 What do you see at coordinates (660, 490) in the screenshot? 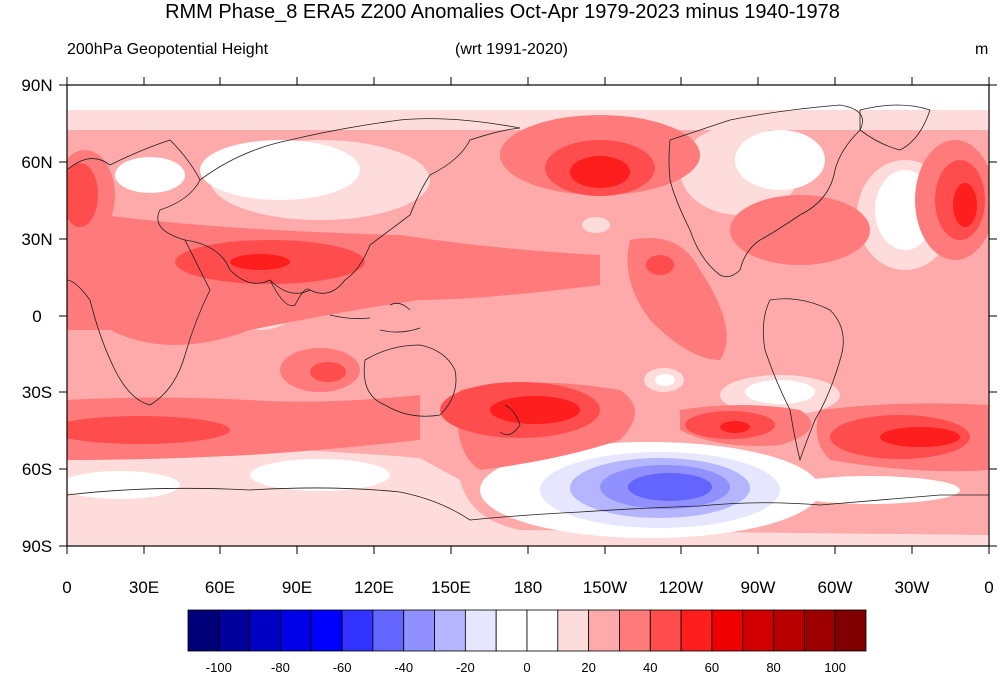
I see `field-negative-core` at bounding box center [660, 490].